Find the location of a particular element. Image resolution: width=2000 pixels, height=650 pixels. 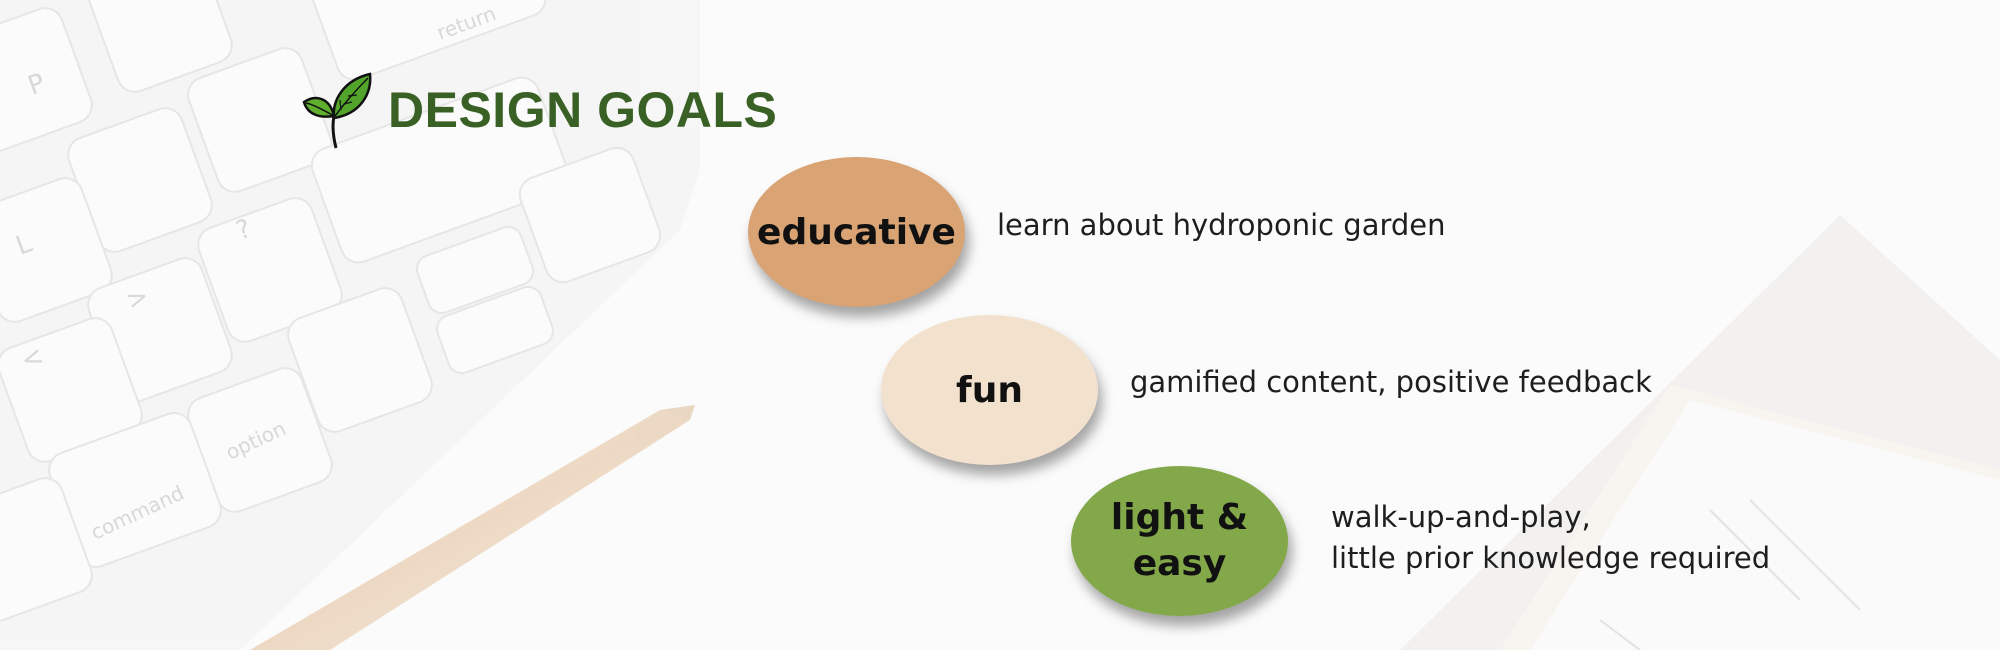

goal-description-line: walk-up-and-play, is located at coordinates (1461, 517).